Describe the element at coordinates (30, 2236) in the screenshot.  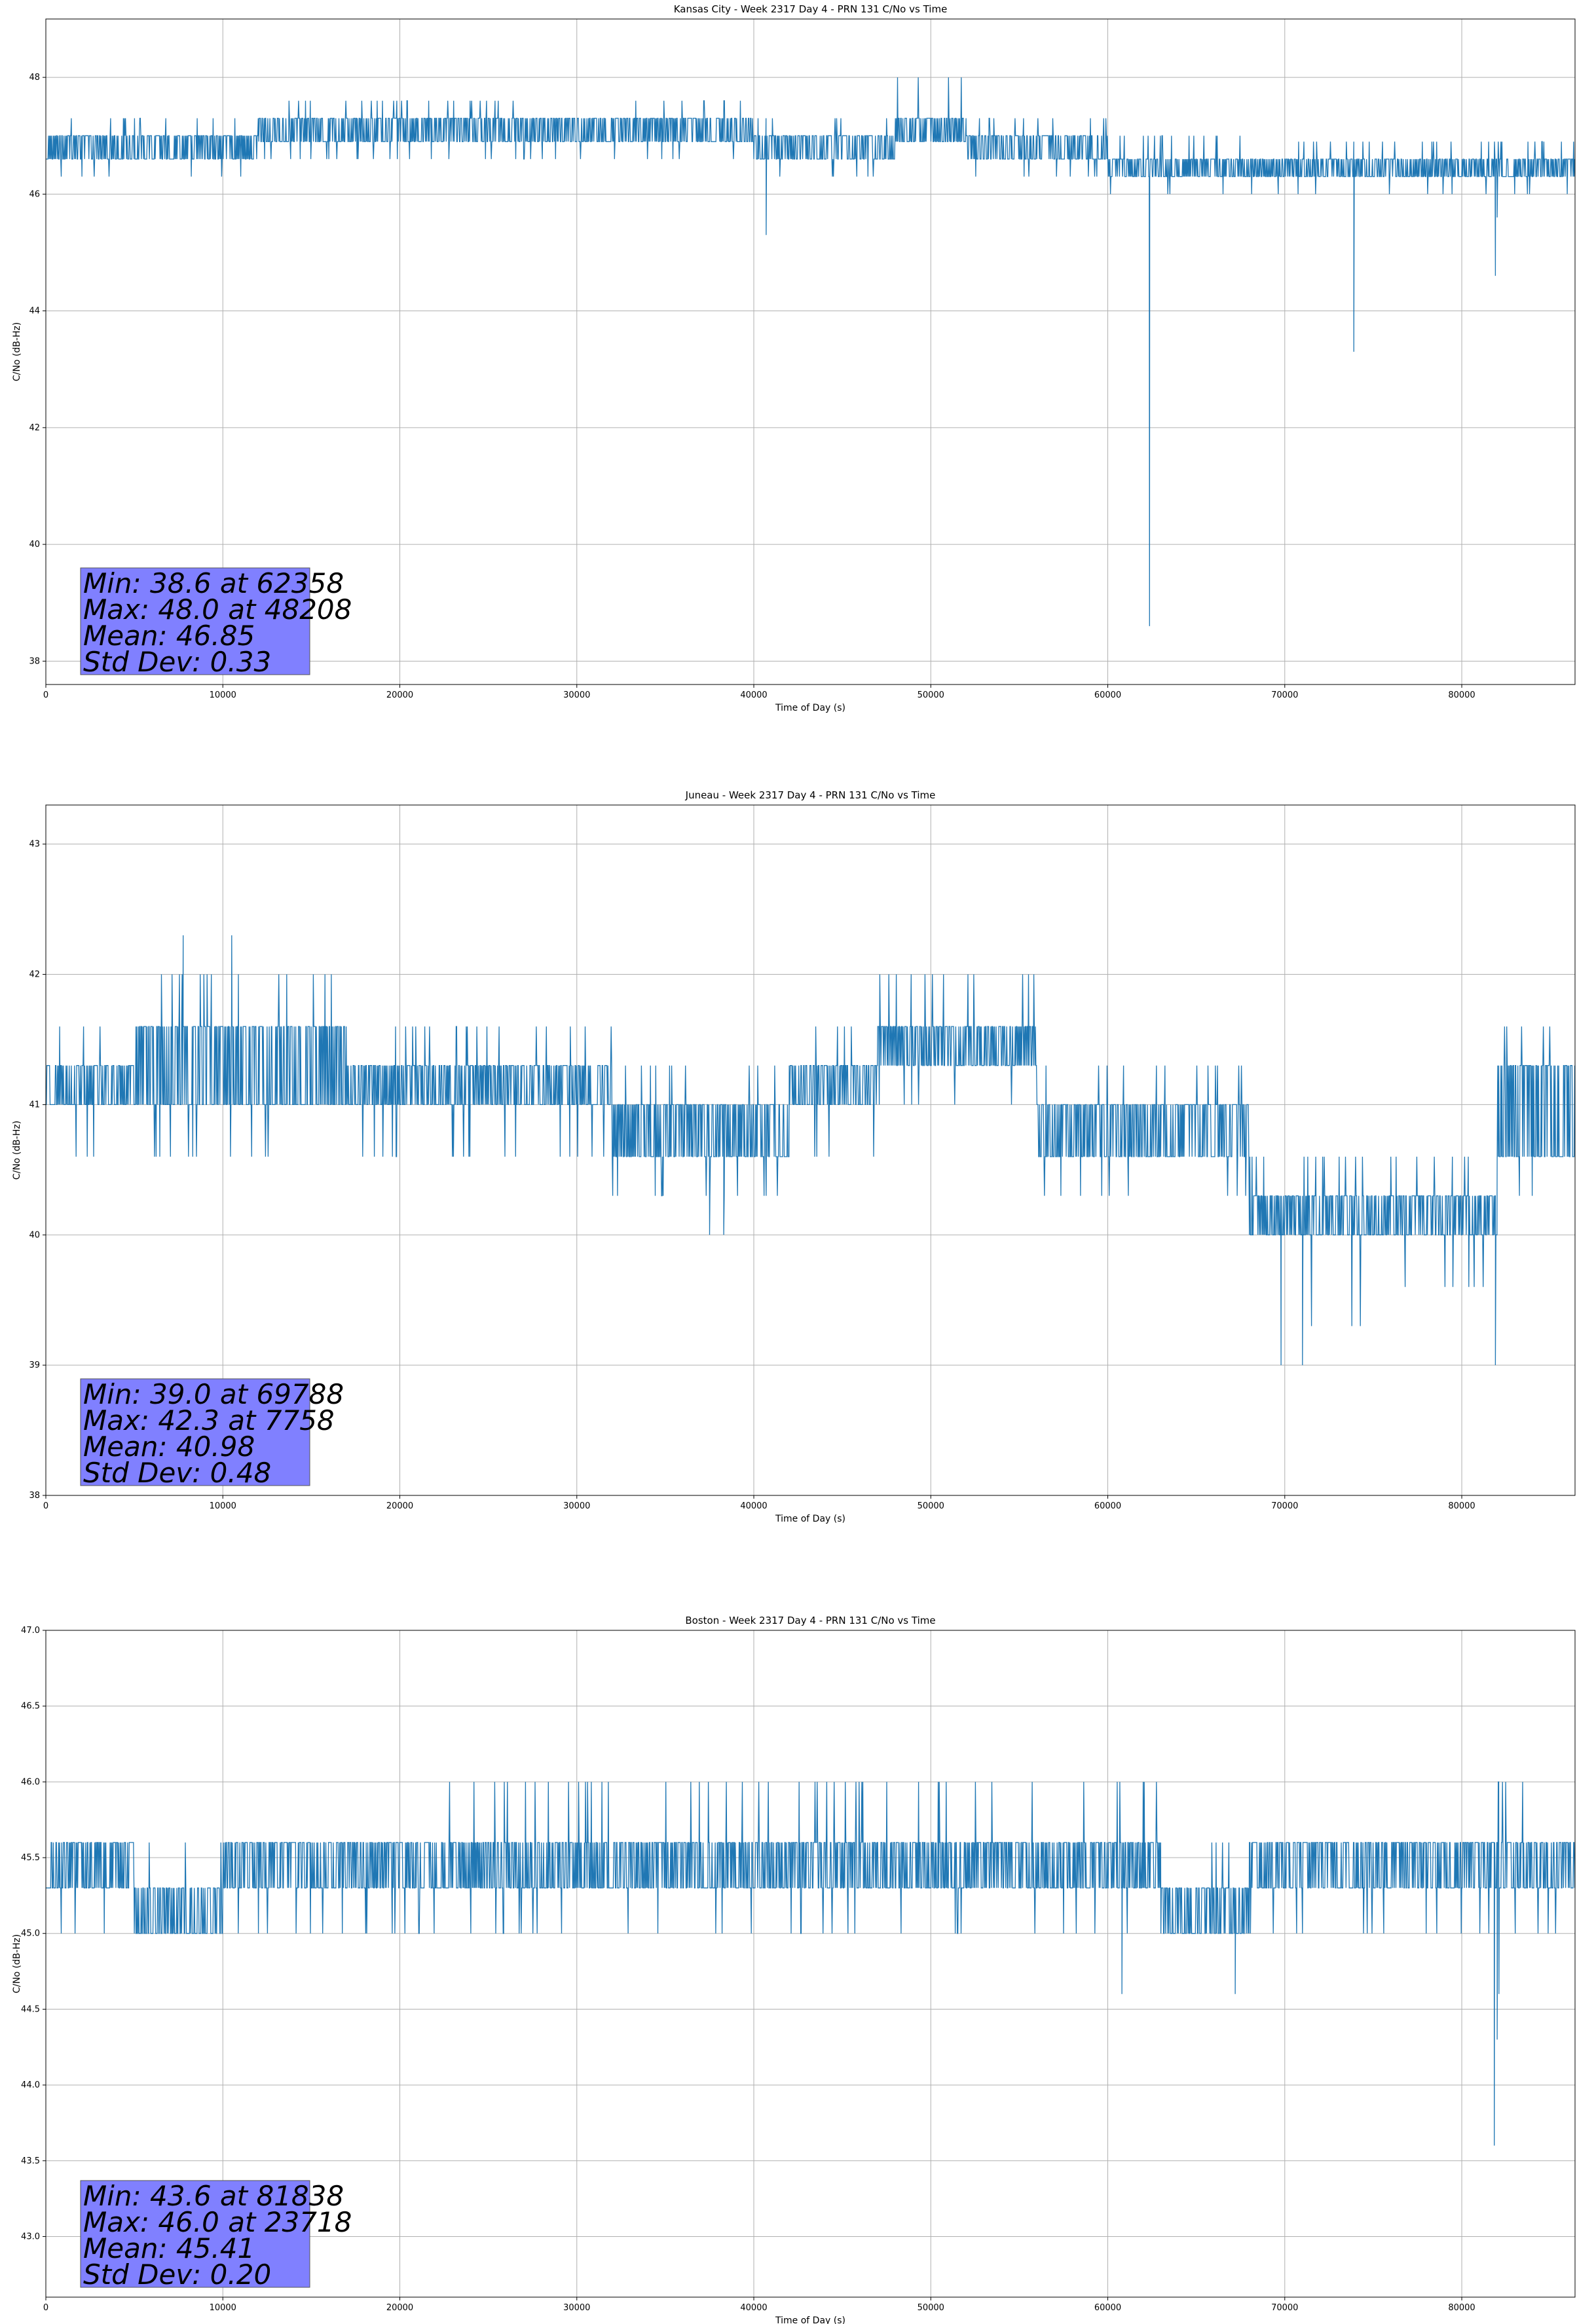
I see `y-tick-label: 43.0` at that location.